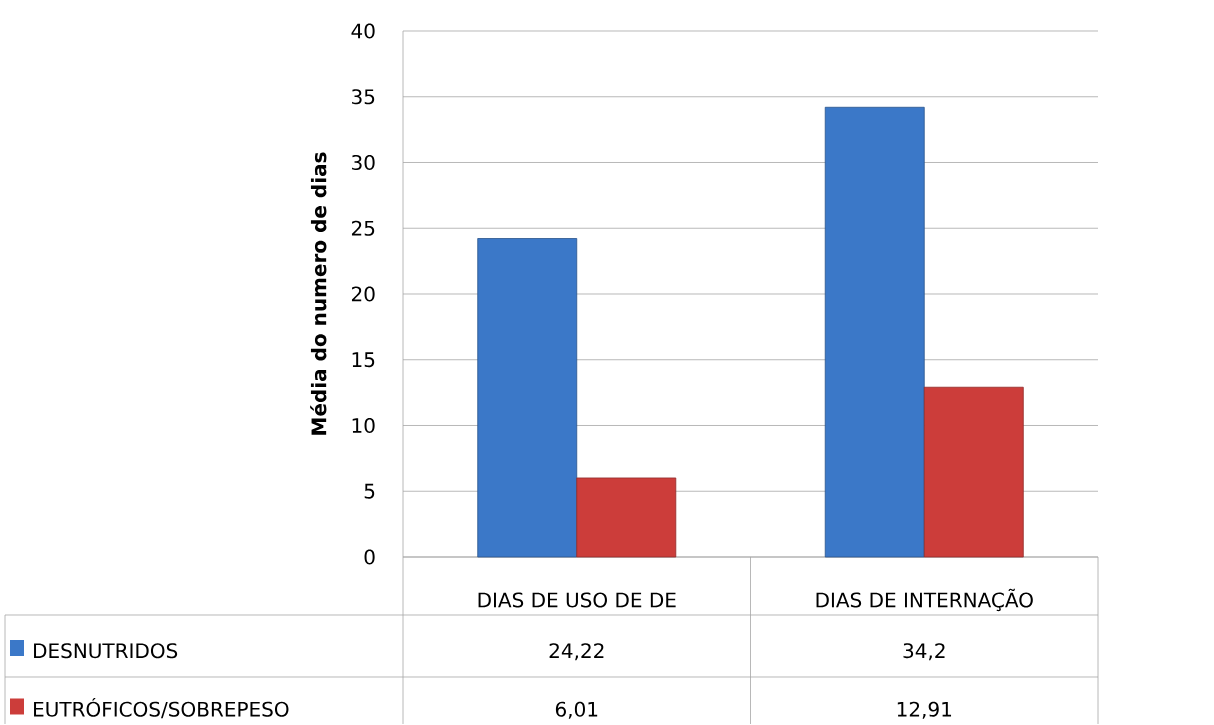 The image size is (1214, 725). I want to click on x-tick-label: DIAS DE USO DE DE, so click(577, 600).